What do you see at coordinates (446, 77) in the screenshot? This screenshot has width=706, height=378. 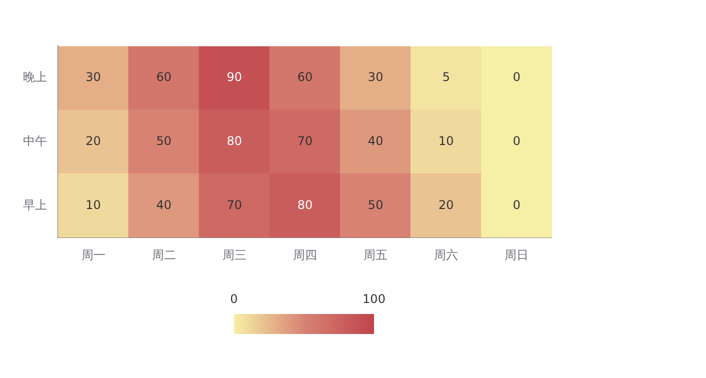 I see `data-label: 5` at bounding box center [446, 77].